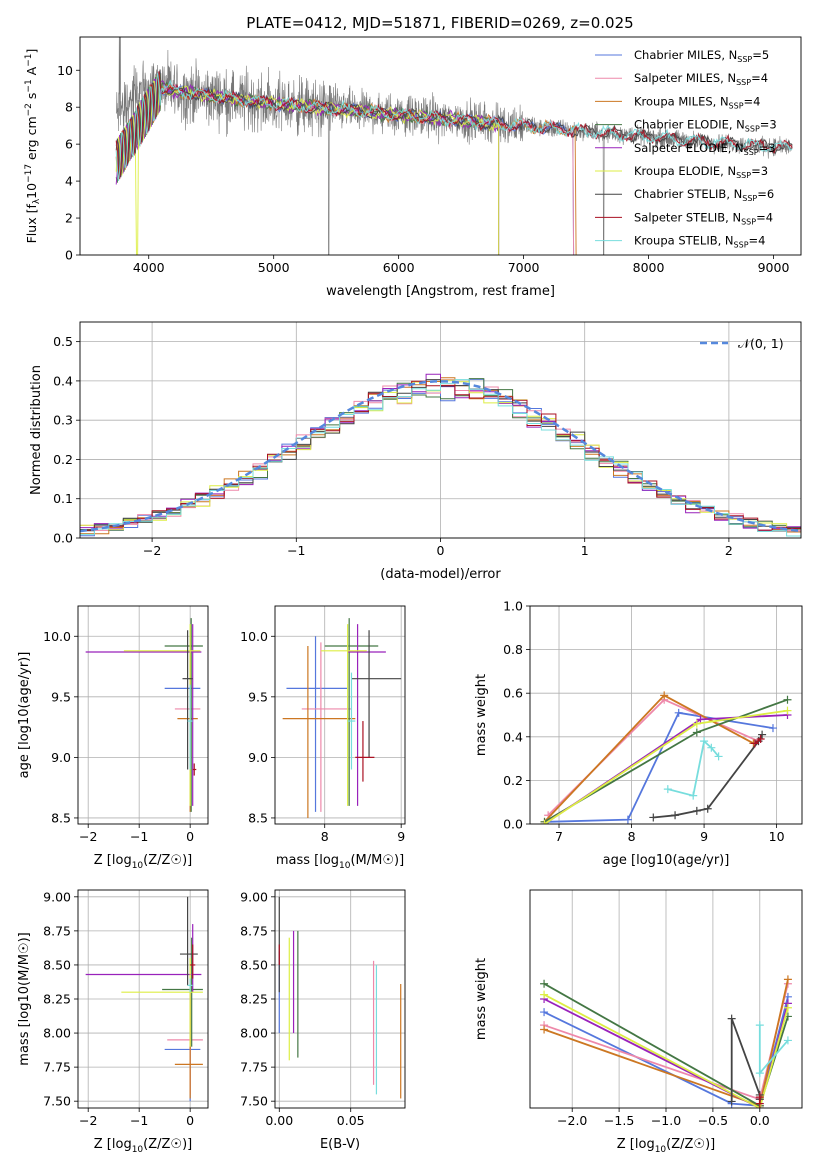 The width and height of the screenshot is (819, 1170). Describe the element at coordinates (340, 1144) in the screenshot. I see `x-axis-label: E(B-V)` at that location.